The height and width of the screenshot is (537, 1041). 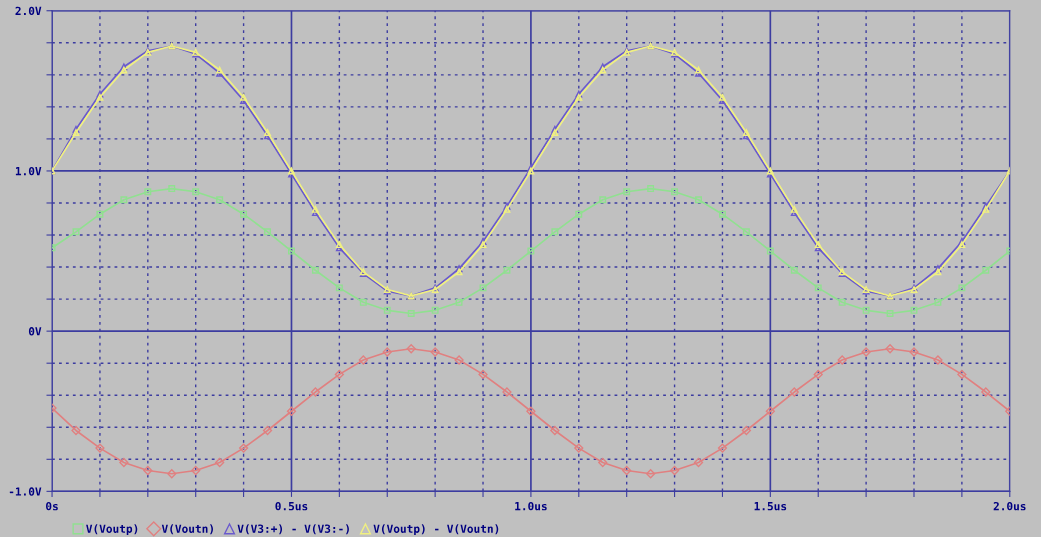 What do you see at coordinates (770, 506) in the screenshot?
I see `x-tick-label: 1.5us` at bounding box center [770, 506].